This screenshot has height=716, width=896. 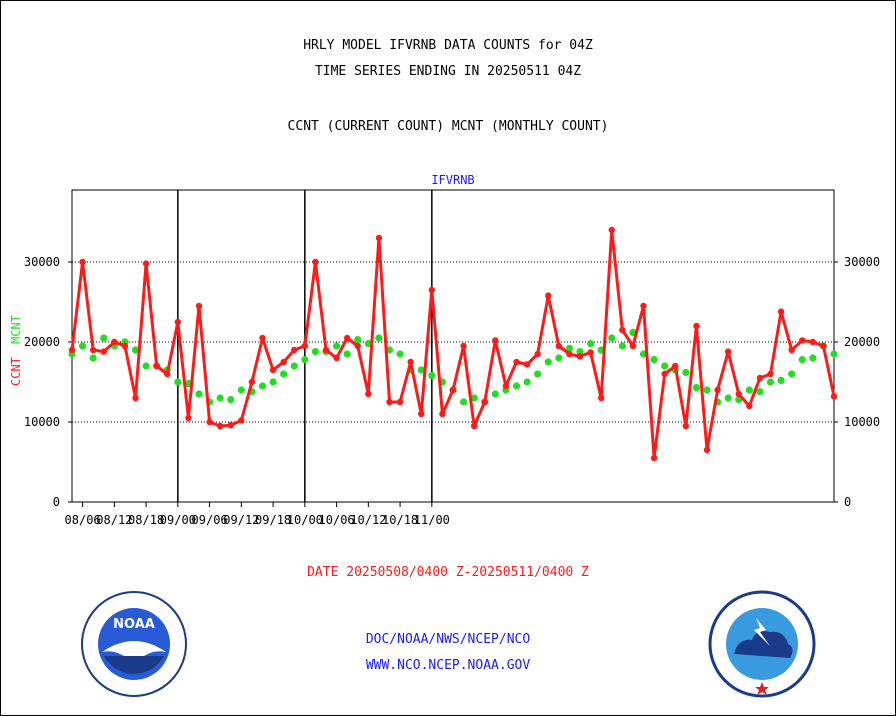 What do you see at coordinates (337, 520) in the screenshot?
I see `x-tick-label: 10/06` at bounding box center [337, 520].